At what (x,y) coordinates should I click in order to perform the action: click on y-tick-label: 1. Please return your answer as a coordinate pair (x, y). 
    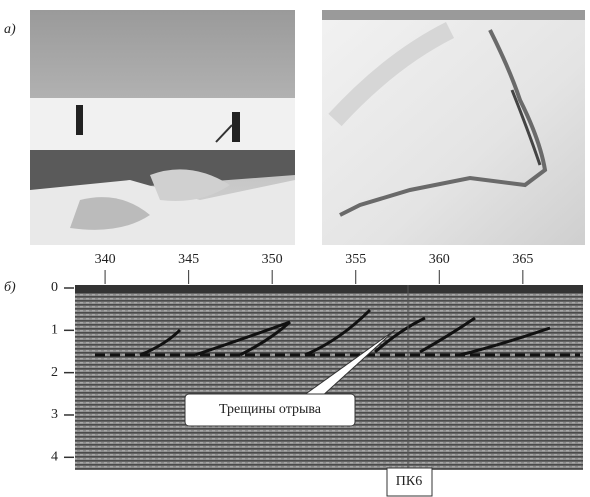
    Looking at the image, I should click on (54, 330).